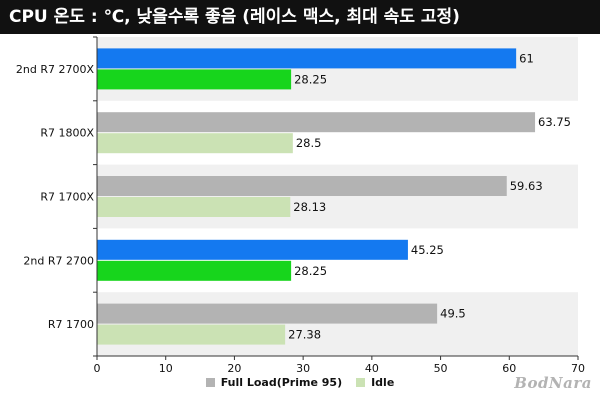 The width and height of the screenshot is (600, 400). Describe the element at coordinates (509, 368) in the screenshot. I see `x-tick-label: 60` at that location.